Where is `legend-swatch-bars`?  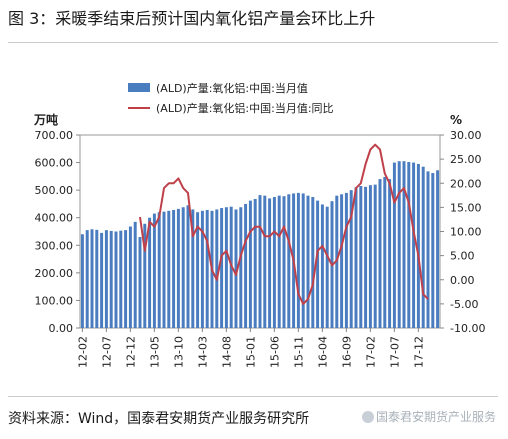 legend-swatch-bars is located at coordinates (139, 87).